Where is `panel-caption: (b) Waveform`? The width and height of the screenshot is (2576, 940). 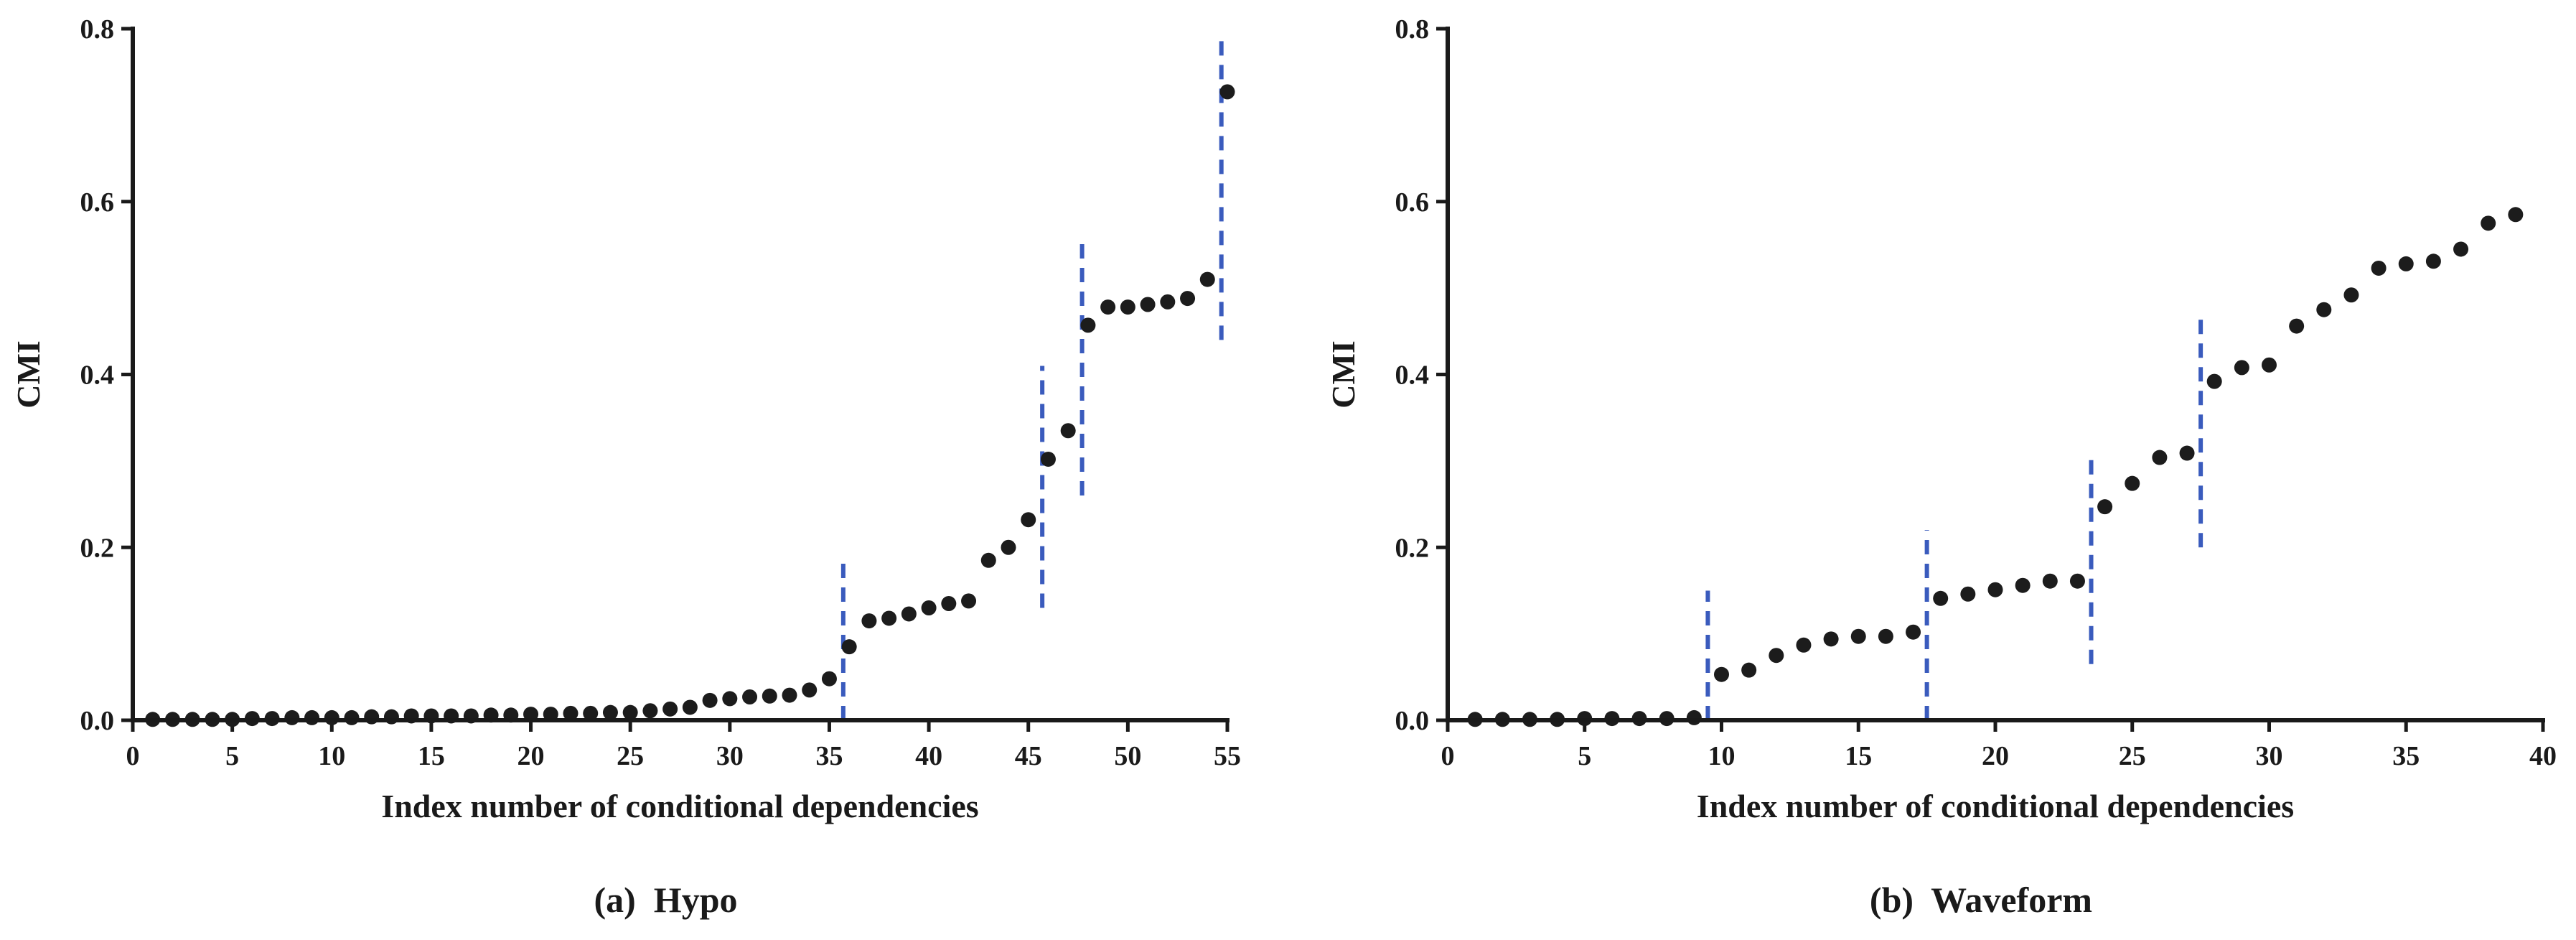 panel-caption: (b) Waveform is located at coordinates (1981, 900).